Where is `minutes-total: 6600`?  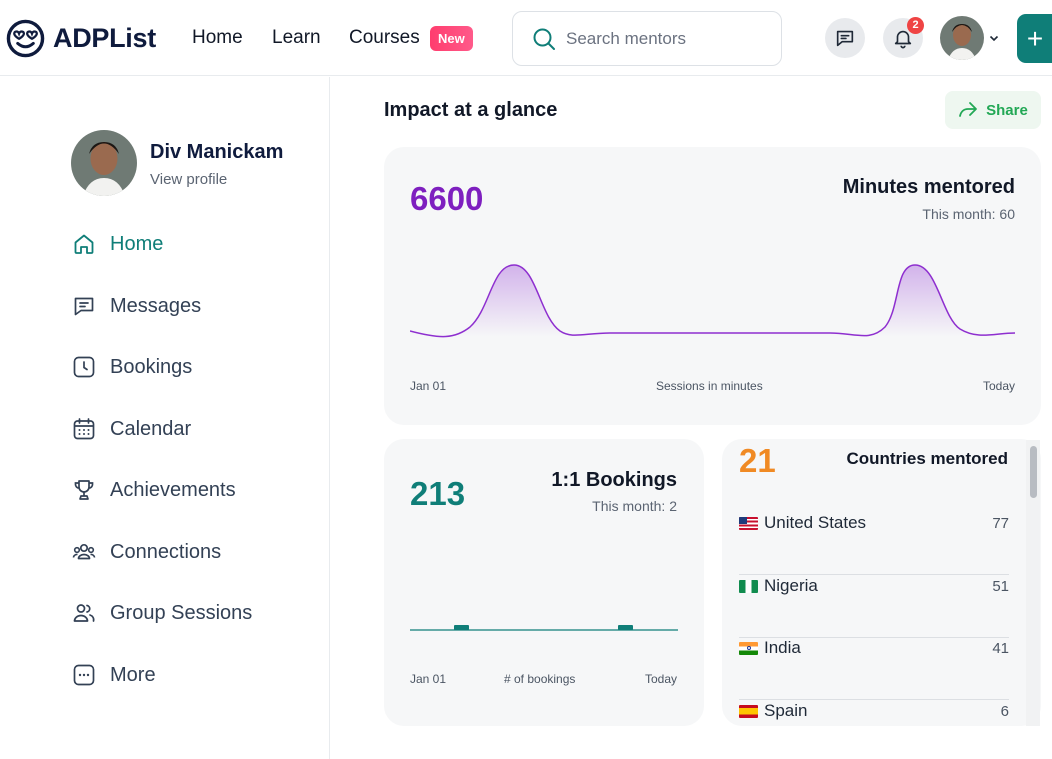
minutes-total: 6600 is located at coordinates (447, 198).